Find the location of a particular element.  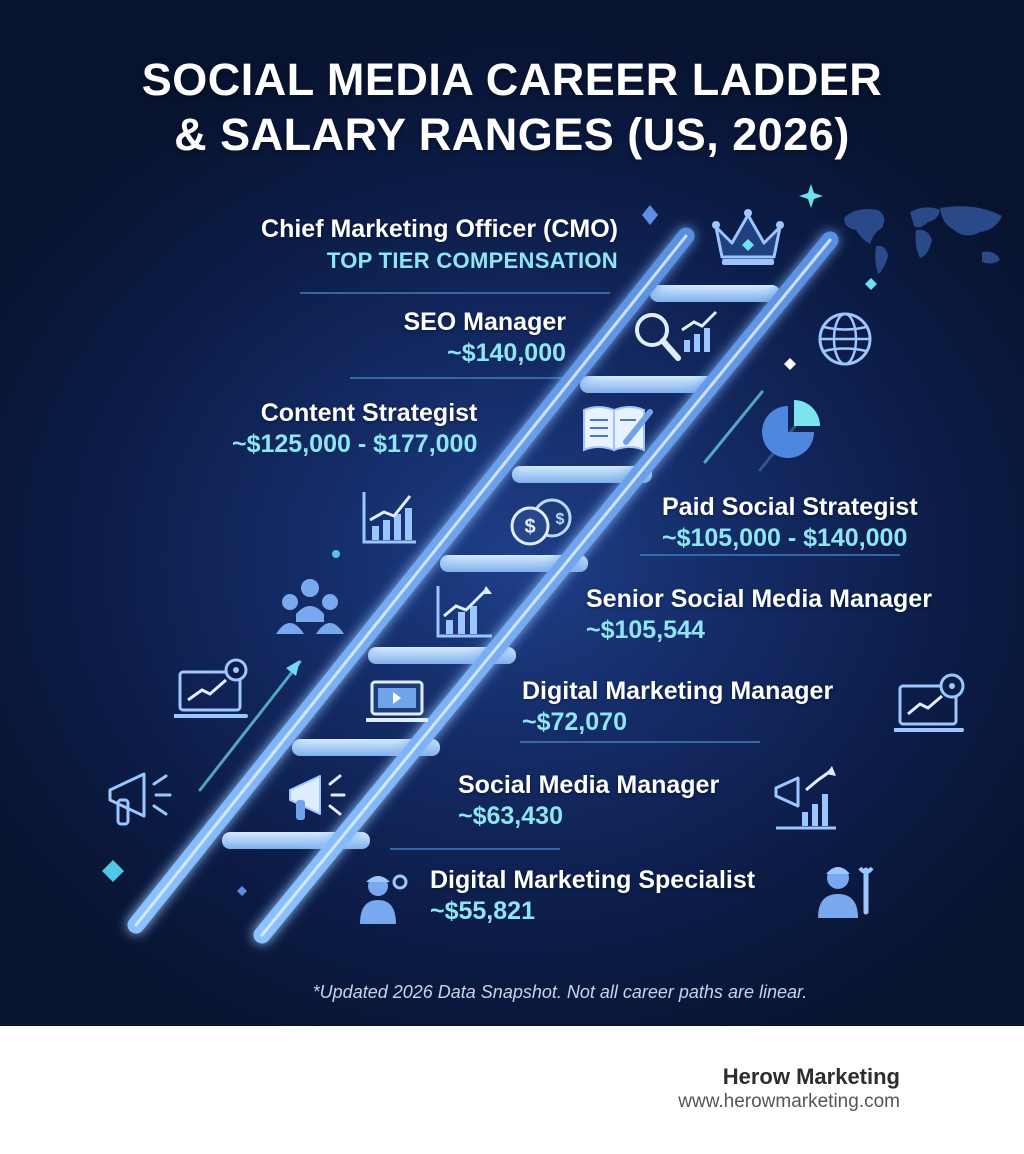

brand-url: www.herowmarketing.com is located at coordinates (789, 1101).